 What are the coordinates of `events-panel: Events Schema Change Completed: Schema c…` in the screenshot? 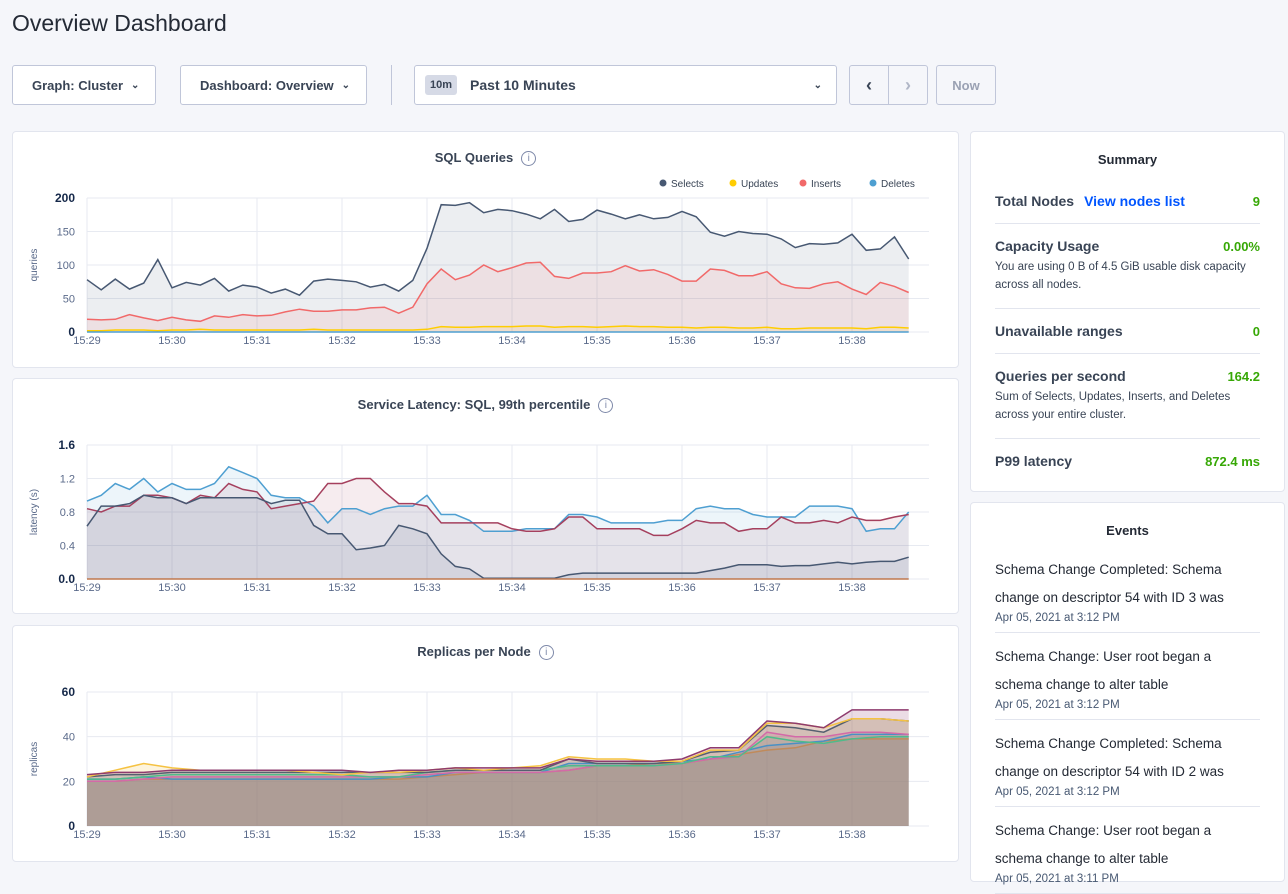 It's located at (1127, 698).